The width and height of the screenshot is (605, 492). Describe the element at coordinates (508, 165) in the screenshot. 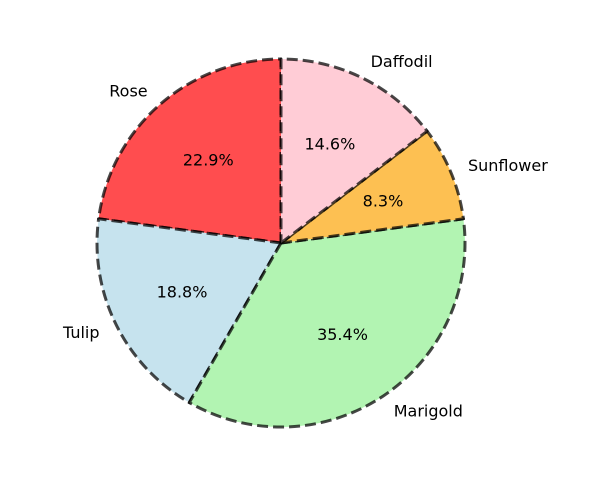

I see `slice-label-sunflower: Sunflower` at that location.